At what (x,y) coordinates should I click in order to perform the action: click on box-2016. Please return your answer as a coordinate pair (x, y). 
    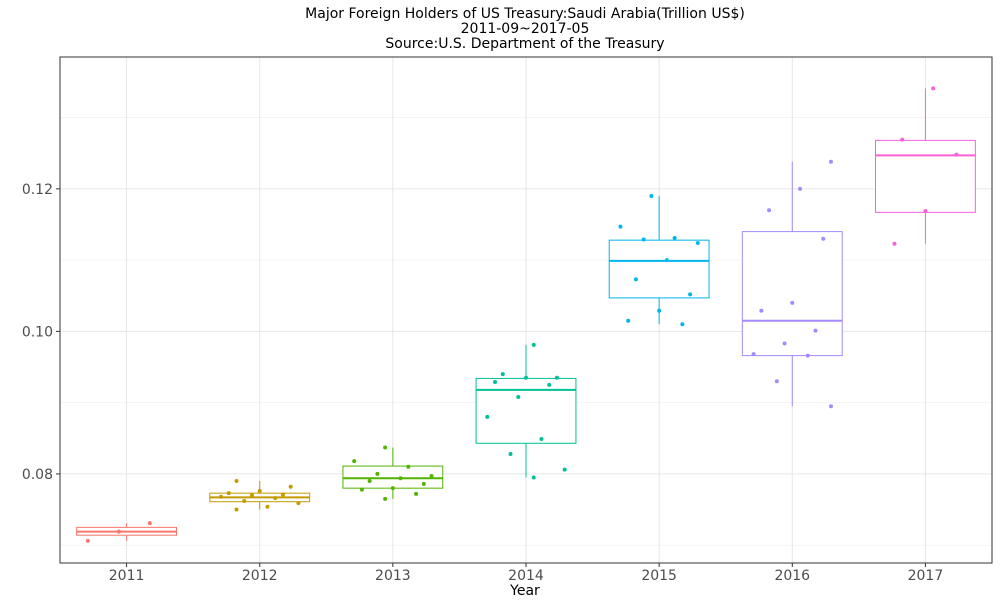
    Looking at the image, I should click on (792, 284).